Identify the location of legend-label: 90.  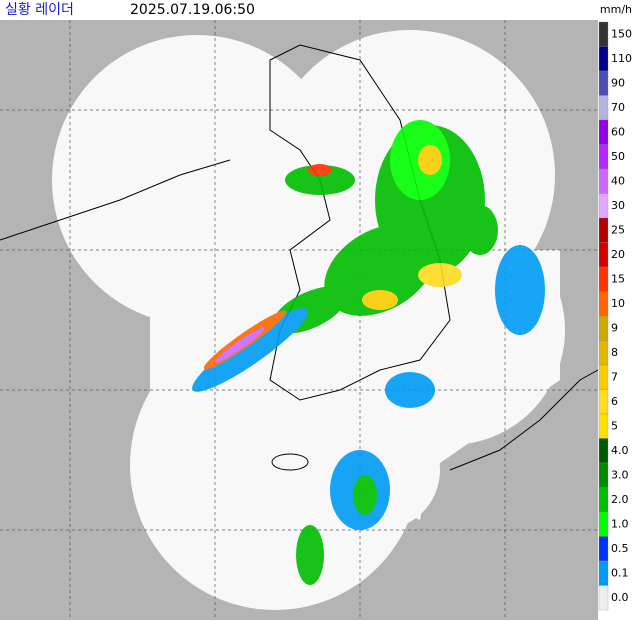
(618, 82).